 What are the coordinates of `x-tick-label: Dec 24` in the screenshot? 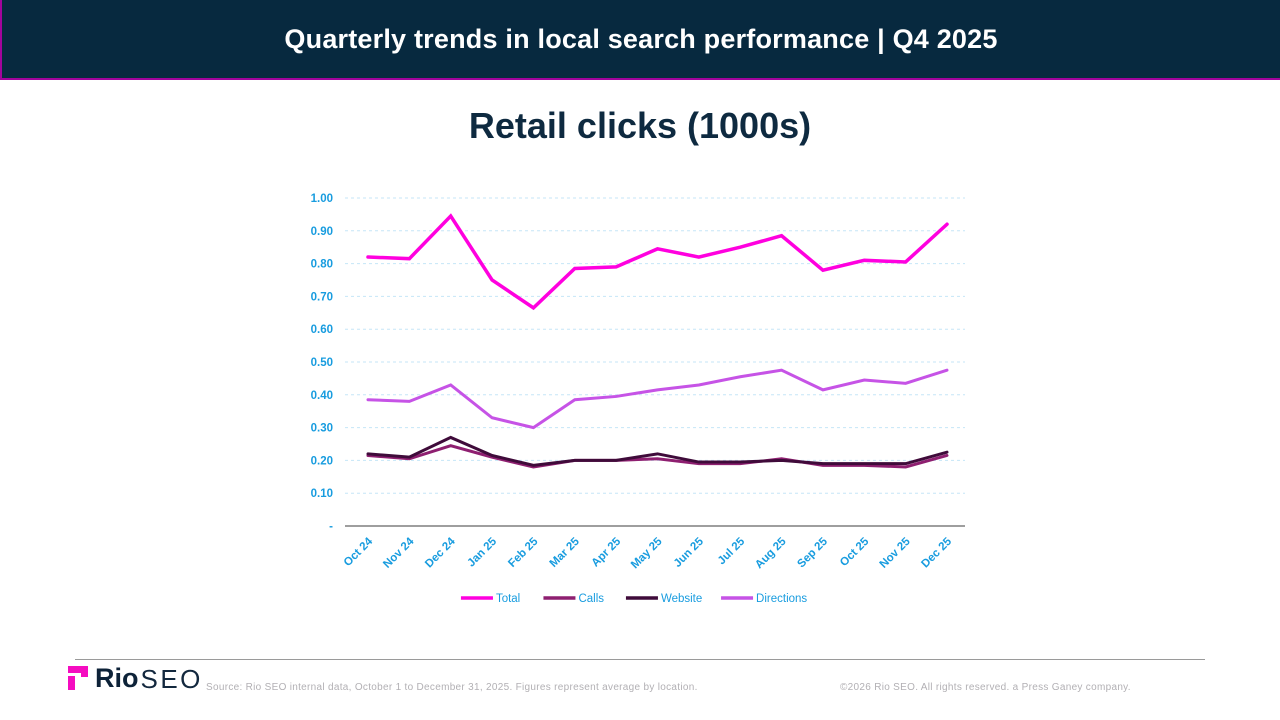 It's located at (440, 552).